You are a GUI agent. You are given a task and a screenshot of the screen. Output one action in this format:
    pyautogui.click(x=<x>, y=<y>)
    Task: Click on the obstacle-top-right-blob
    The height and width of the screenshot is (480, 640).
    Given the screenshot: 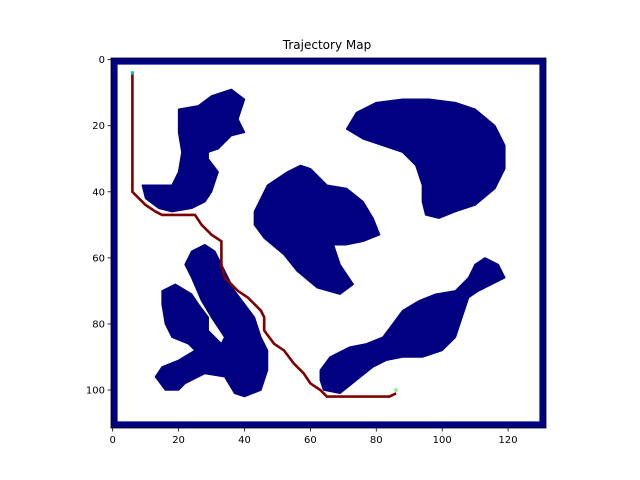 What is the action you would take?
    pyautogui.click(x=425, y=158)
    